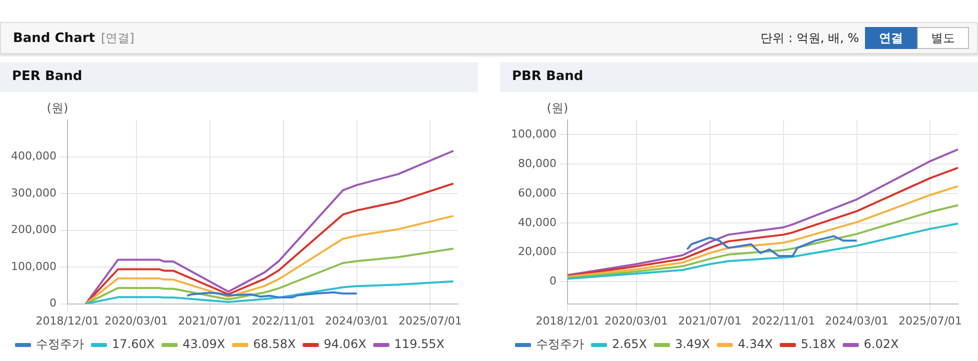 Image resolution: width=978 pixels, height=361 pixels. I want to click on chart-title: PER Band, so click(239, 77).